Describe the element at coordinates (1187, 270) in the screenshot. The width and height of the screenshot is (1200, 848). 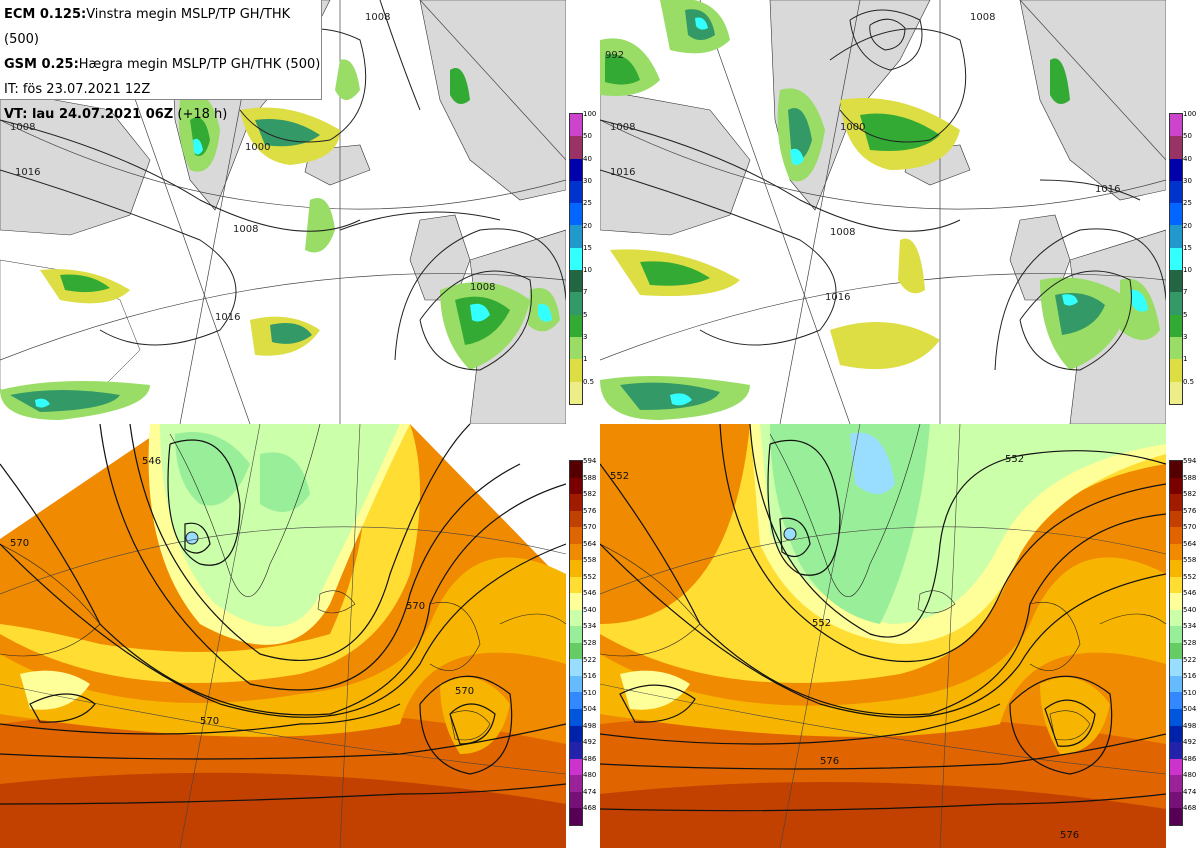
I see `colorbar-label: 10` at that location.